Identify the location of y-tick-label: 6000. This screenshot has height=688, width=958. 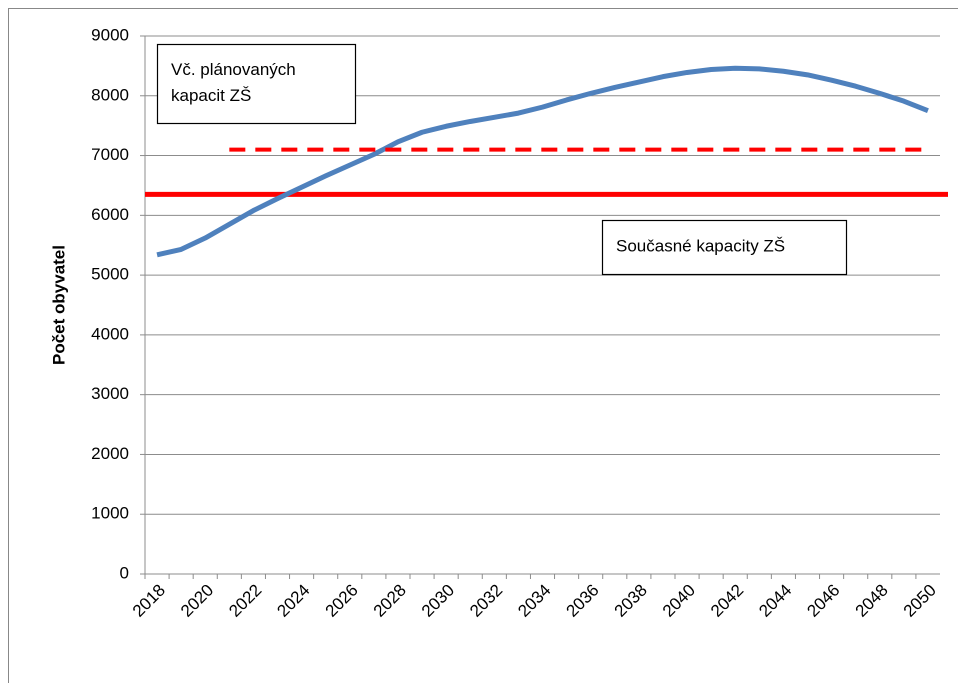
(110, 214).